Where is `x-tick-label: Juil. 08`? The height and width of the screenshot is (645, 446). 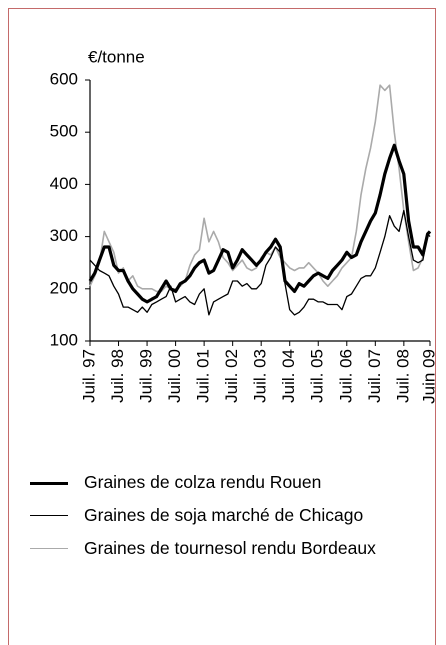
x-tick-label: Juil. 08 is located at coordinates (402, 376).